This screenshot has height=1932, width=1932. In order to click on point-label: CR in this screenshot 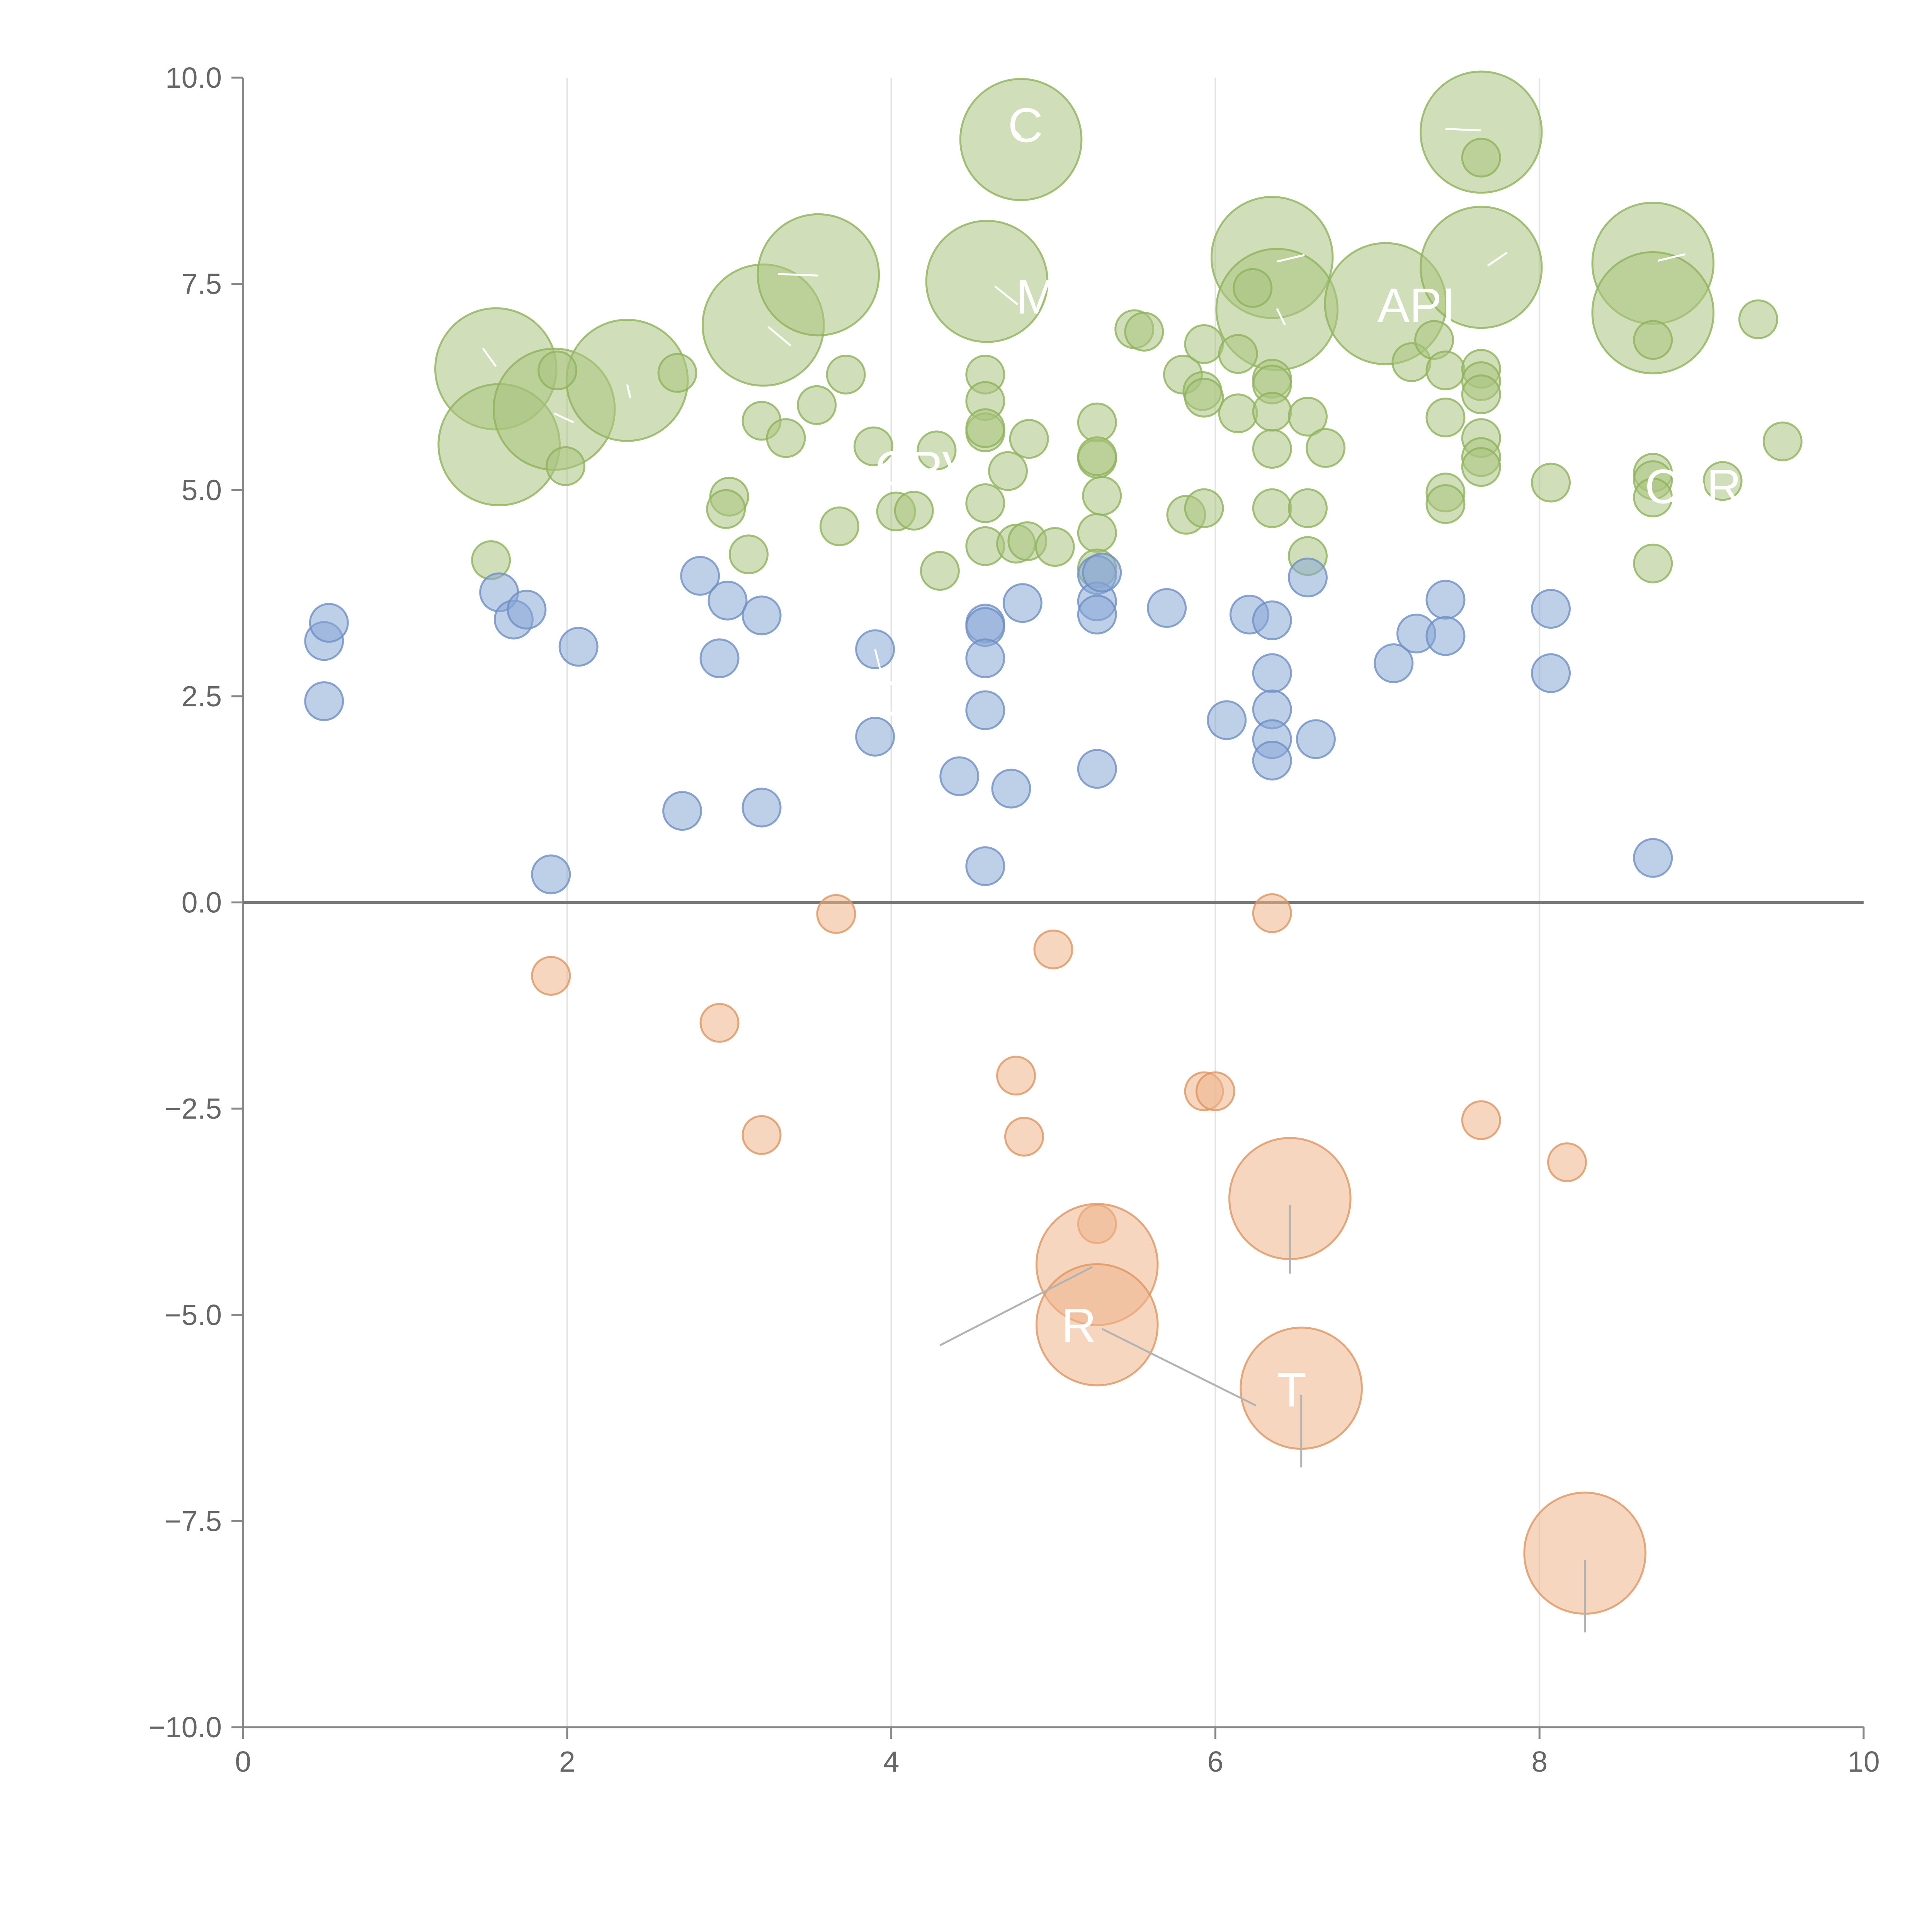, I will do `click(910, 699)`.